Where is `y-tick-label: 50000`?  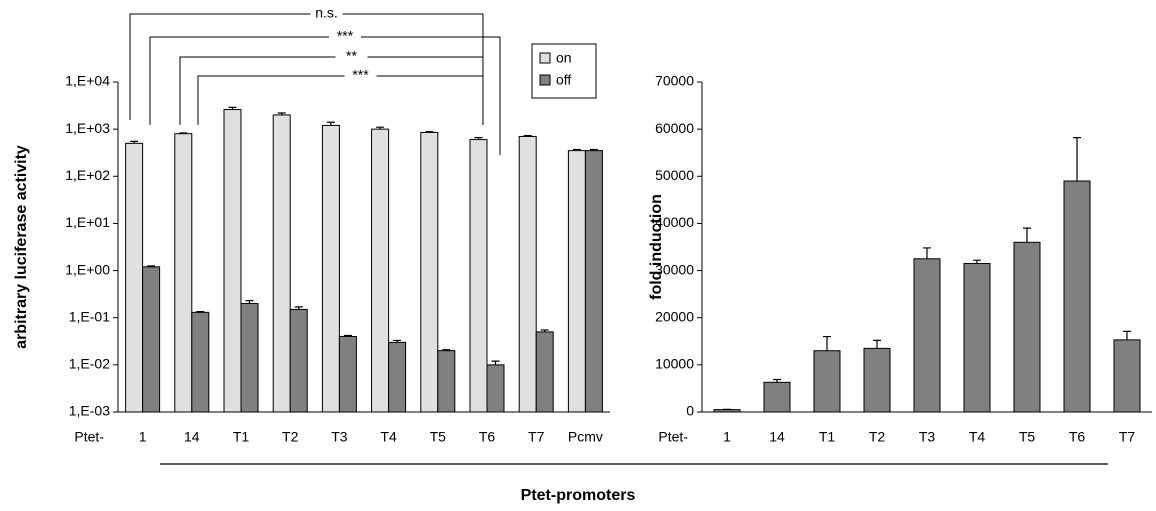
y-tick-label: 50000 is located at coordinates (674, 175).